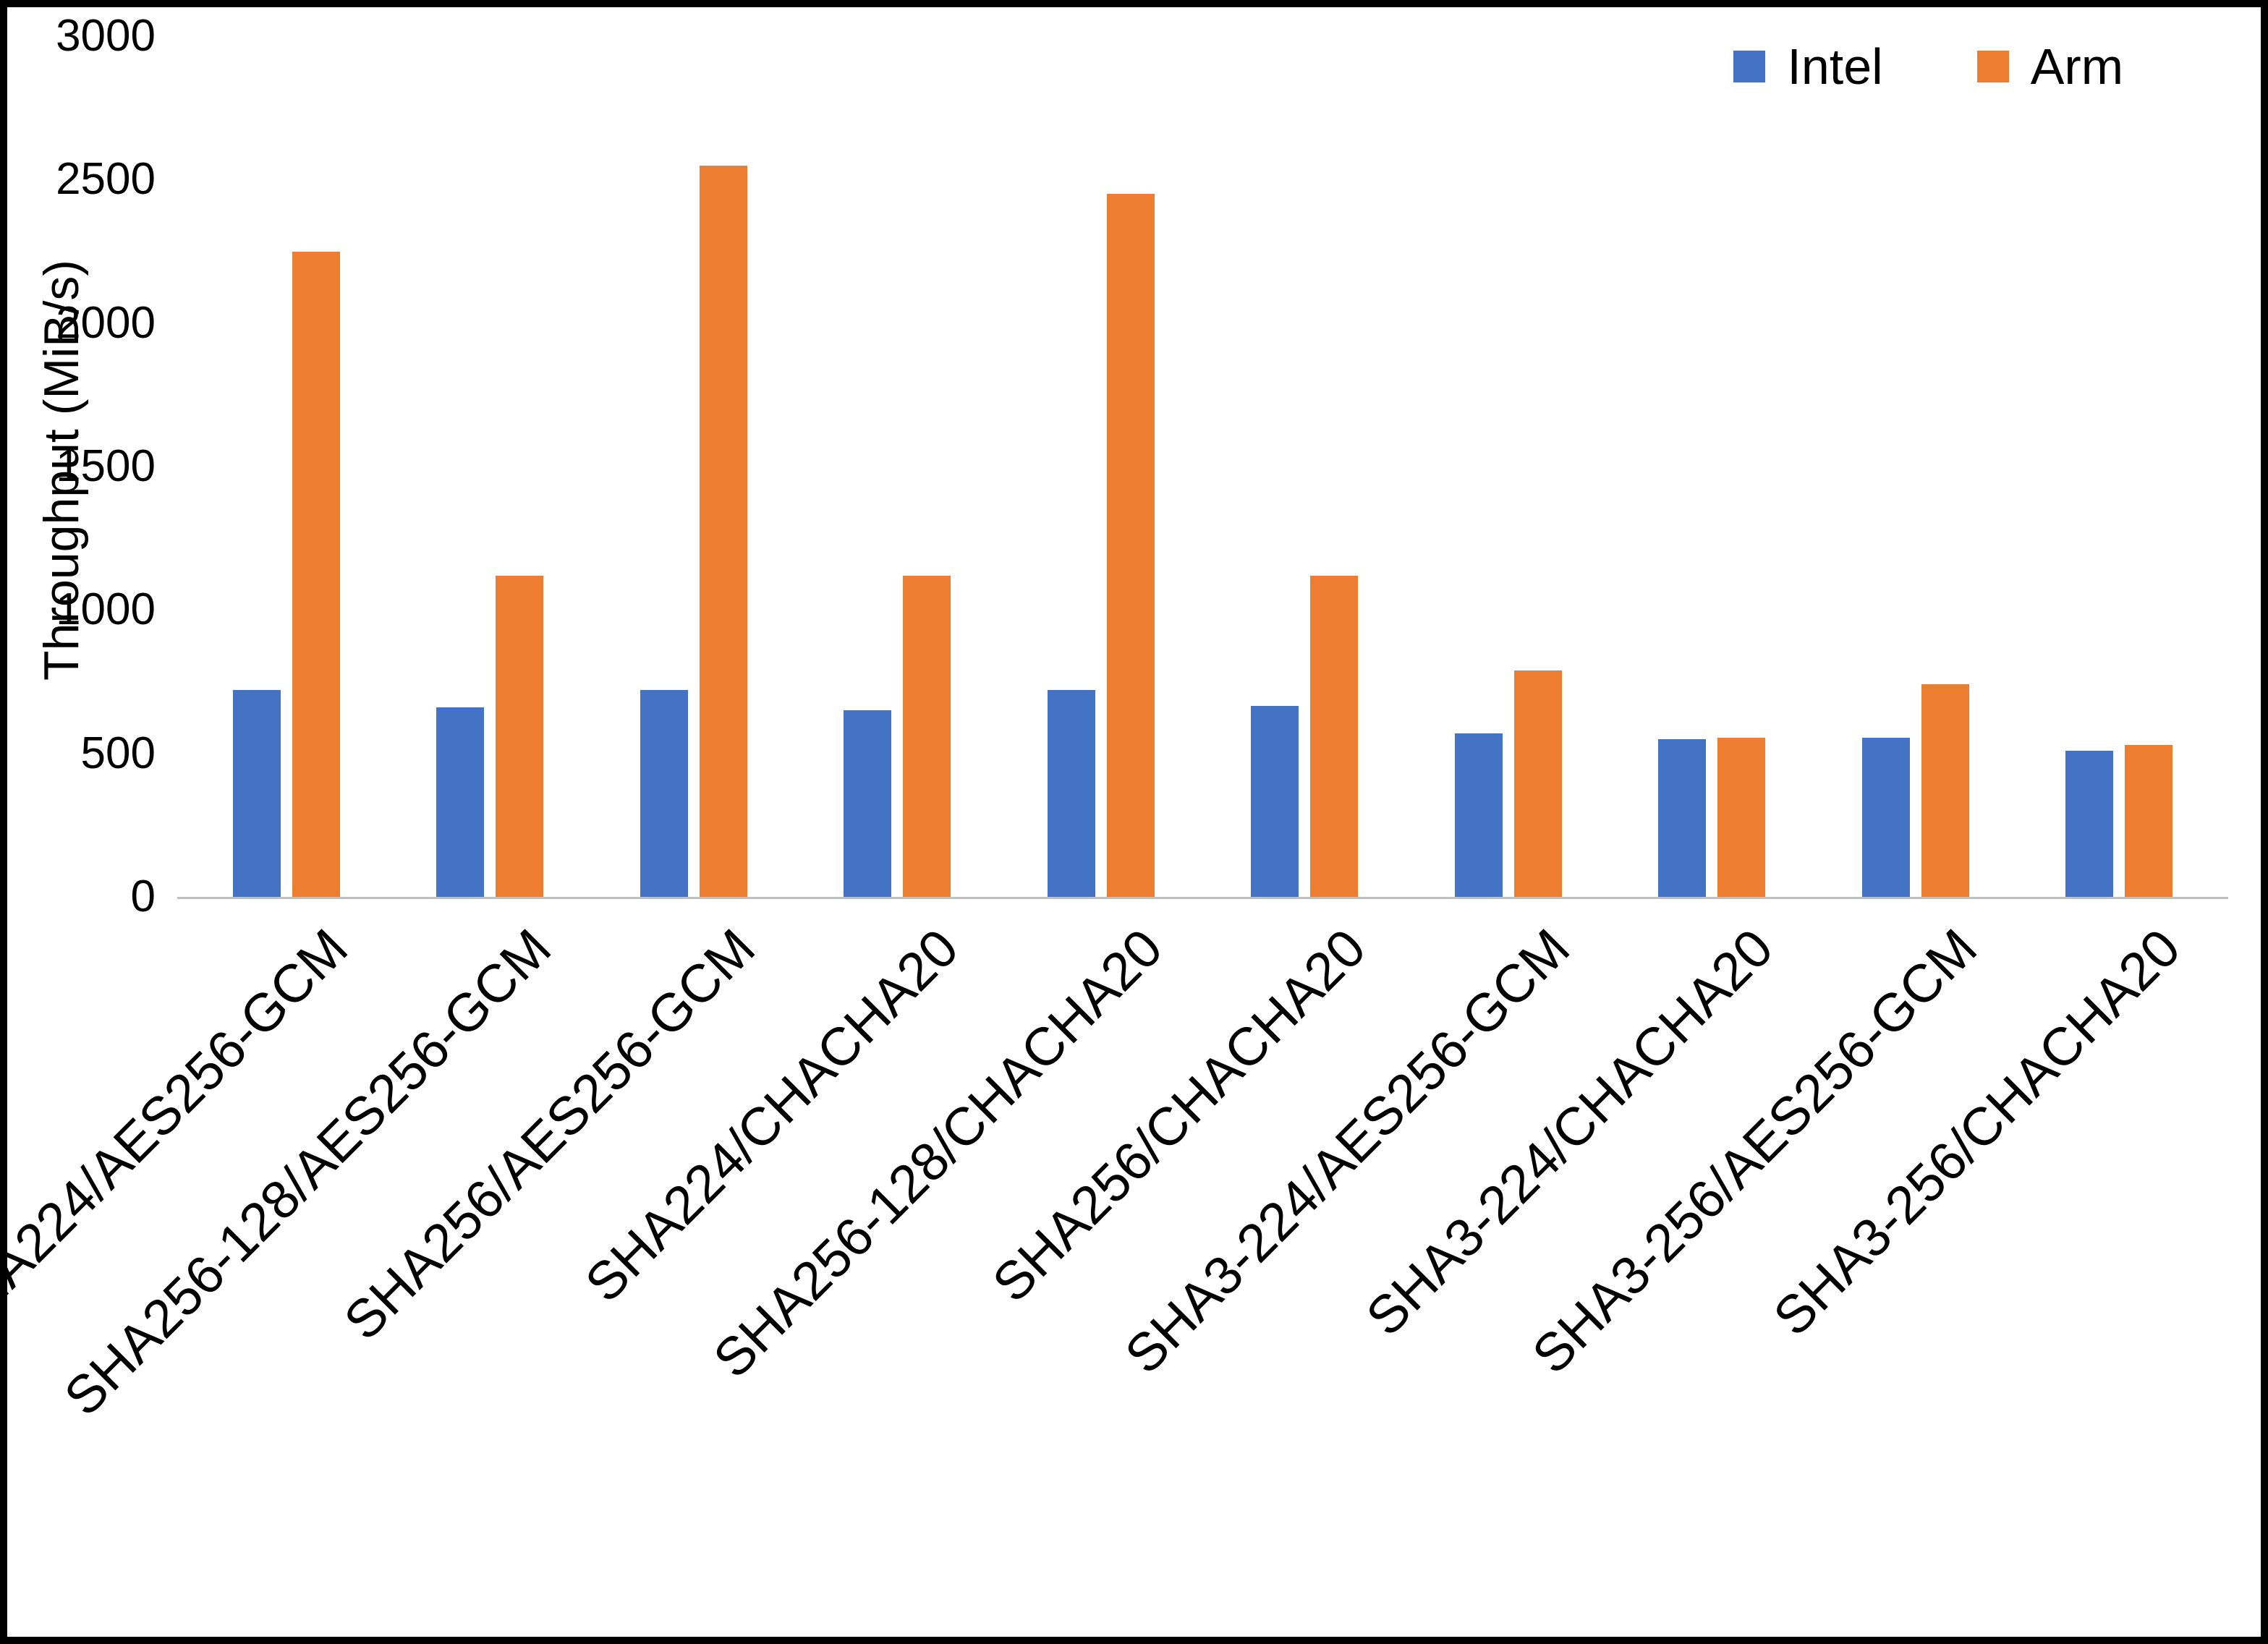  I want to click on x-axis-line, so click(1202, 898).